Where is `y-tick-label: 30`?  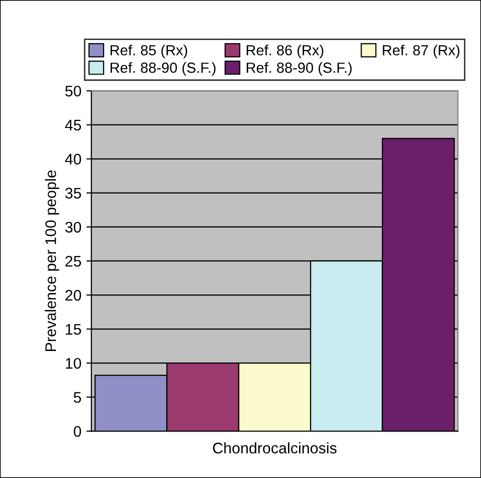
y-tick-label: 30 is located at coordinates (73, 227).